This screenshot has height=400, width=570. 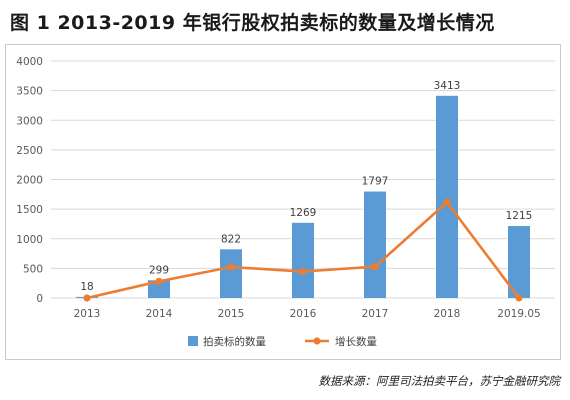 What do you see at coordinates (303, 213) in the screenshot?
I see `bar-data-label: 1269` at bounding box center [303, 213].